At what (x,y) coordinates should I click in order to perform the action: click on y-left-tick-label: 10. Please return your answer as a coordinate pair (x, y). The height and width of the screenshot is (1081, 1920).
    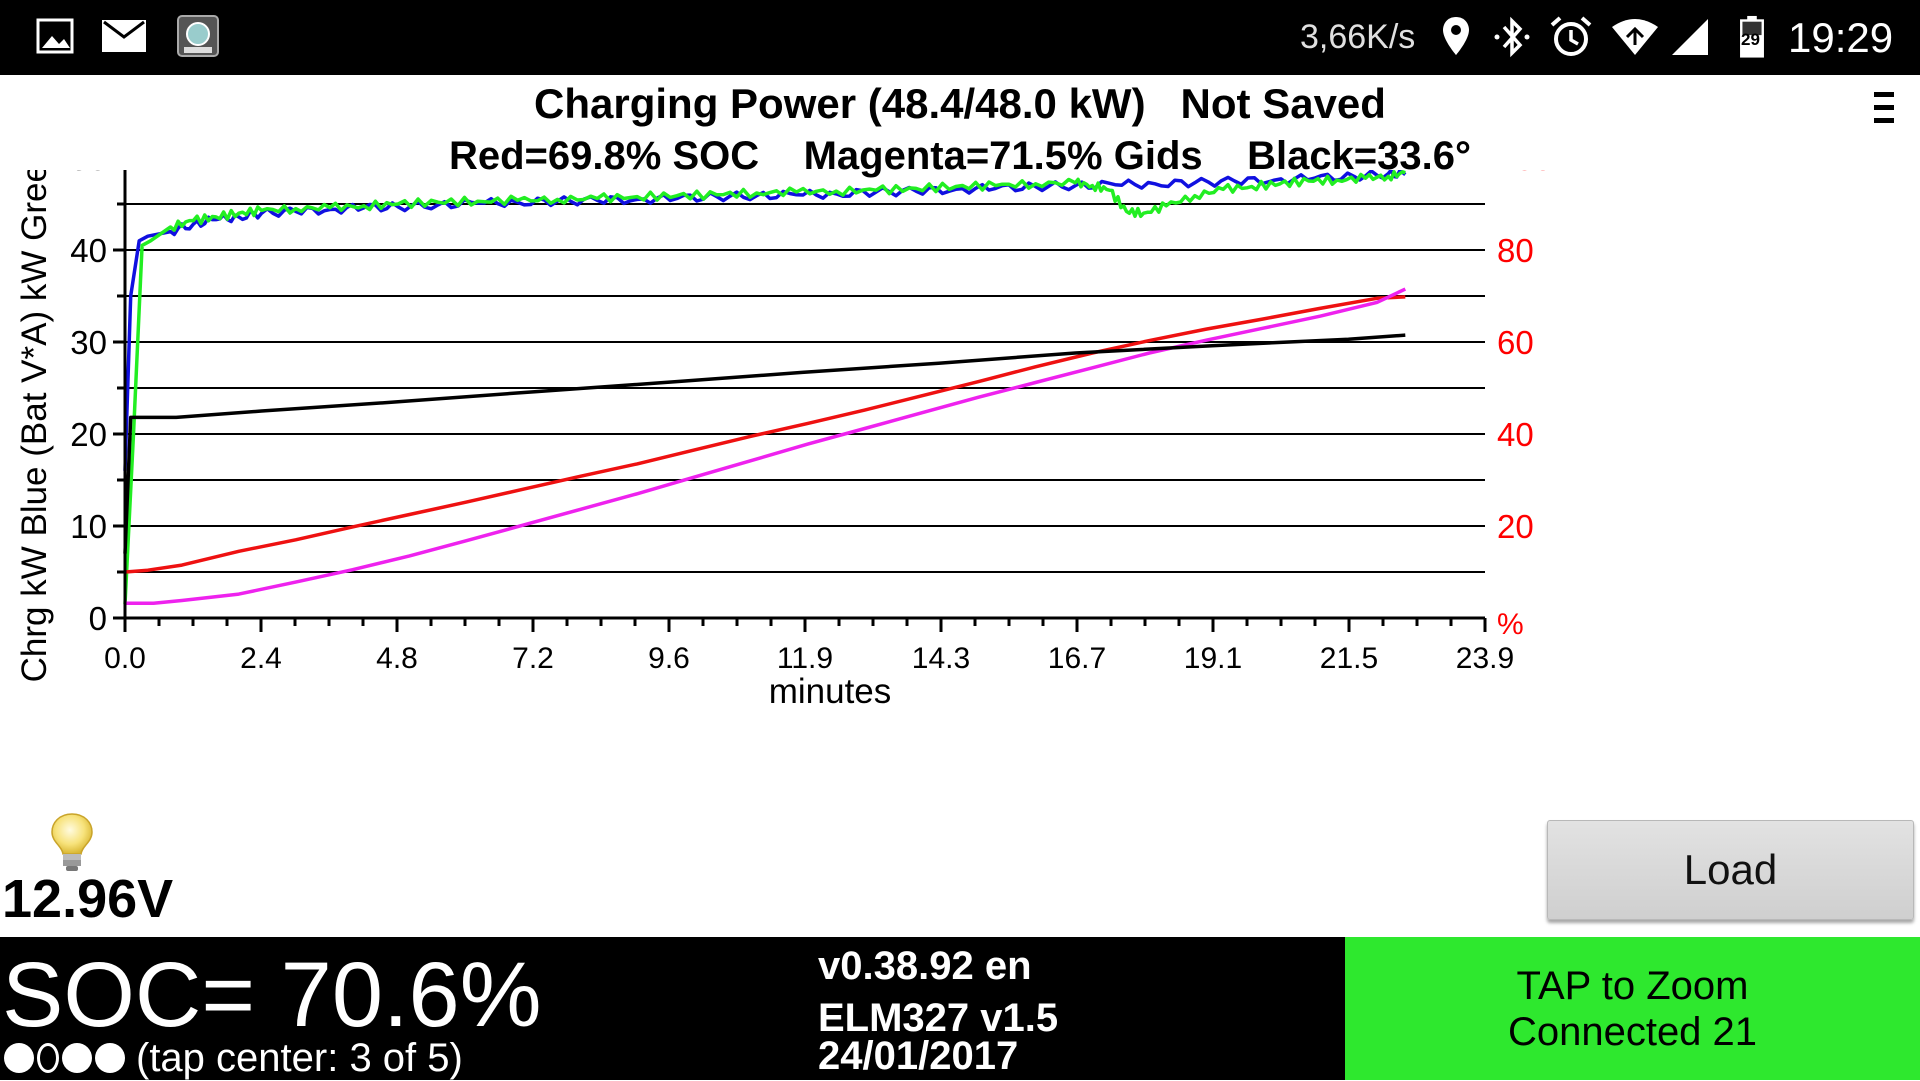
    Looking at the image, I should click on (88, 526).